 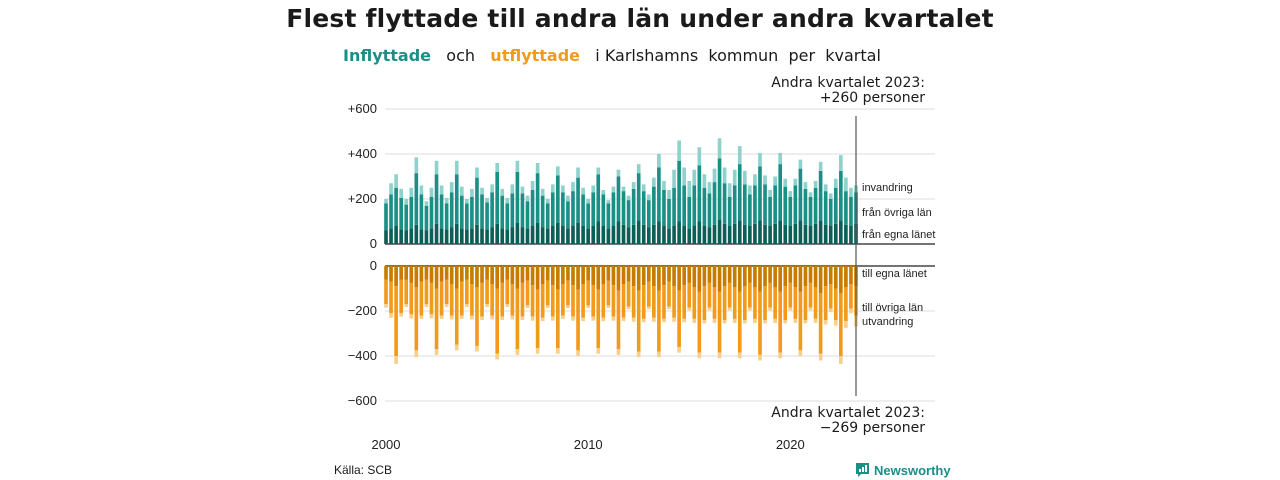 What do you see at coordinates (363, 470) in the screenshot?
I see `source-label: Källa: SCB` at bounding box center [363, 470].